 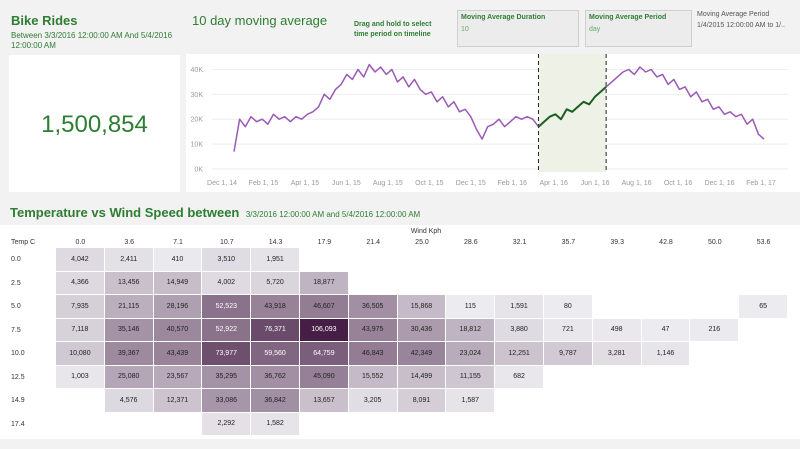 I want to click on heatmap-cell: 1,587, so click(x=470, y=400).